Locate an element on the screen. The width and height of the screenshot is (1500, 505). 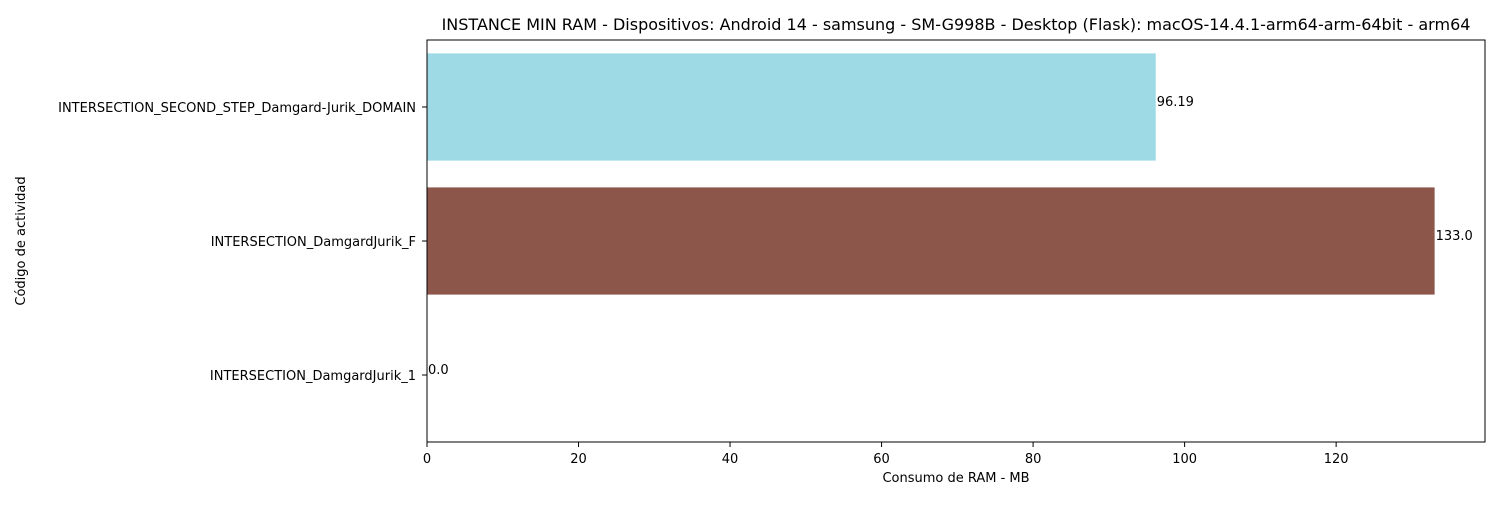
x-axis: 0 20 40 60 80 100 120 is located at coordinates (886, 454).